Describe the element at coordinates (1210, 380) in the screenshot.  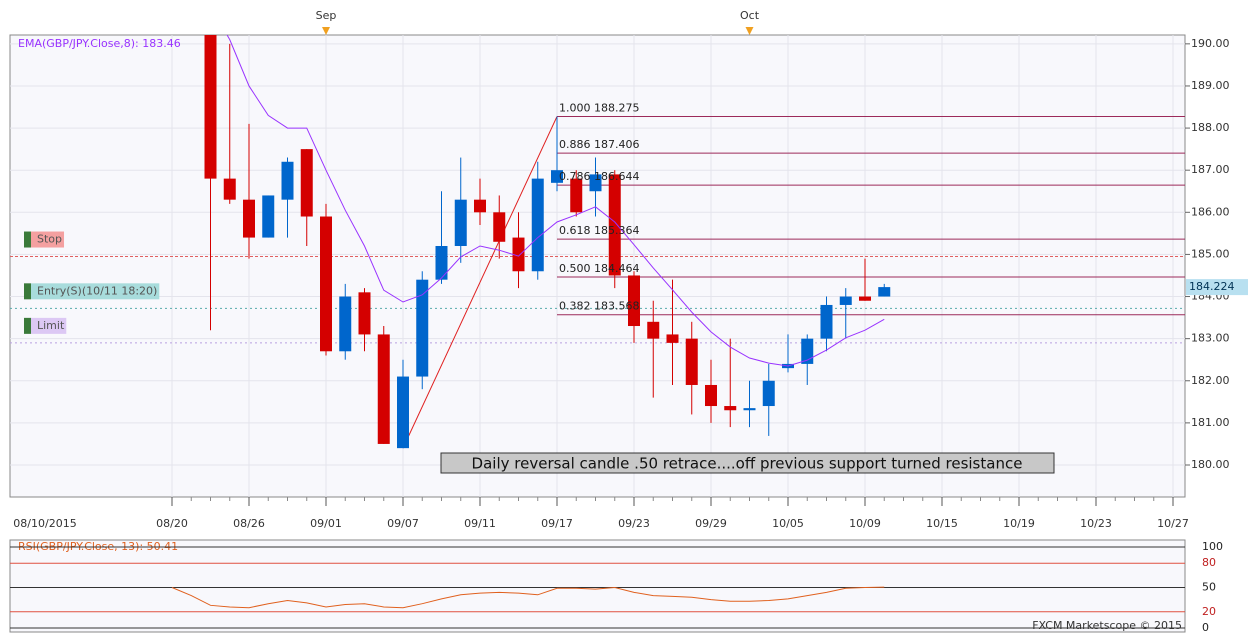
I see `y-tick-label: 182.00` at that location.